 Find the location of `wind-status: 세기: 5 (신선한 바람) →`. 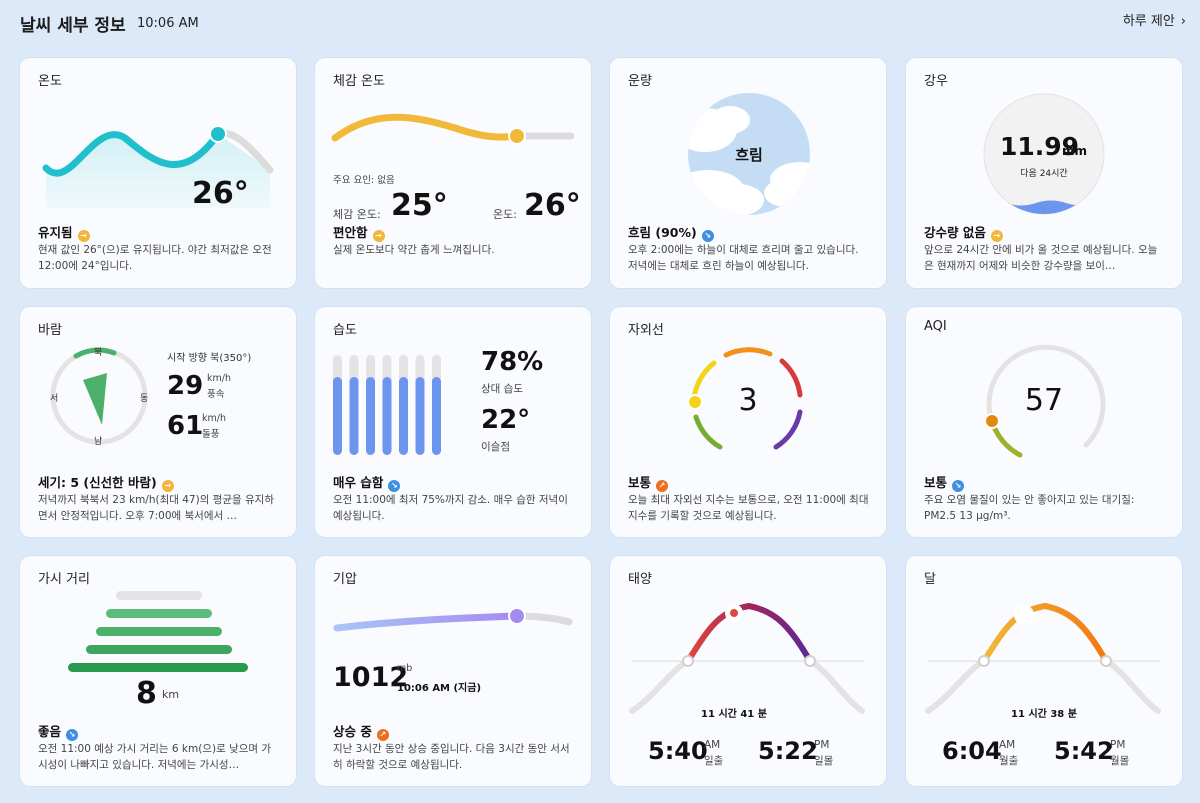

wind-status: 세기: 5 (신선한 바람) → is located at coordinates (106, 482).